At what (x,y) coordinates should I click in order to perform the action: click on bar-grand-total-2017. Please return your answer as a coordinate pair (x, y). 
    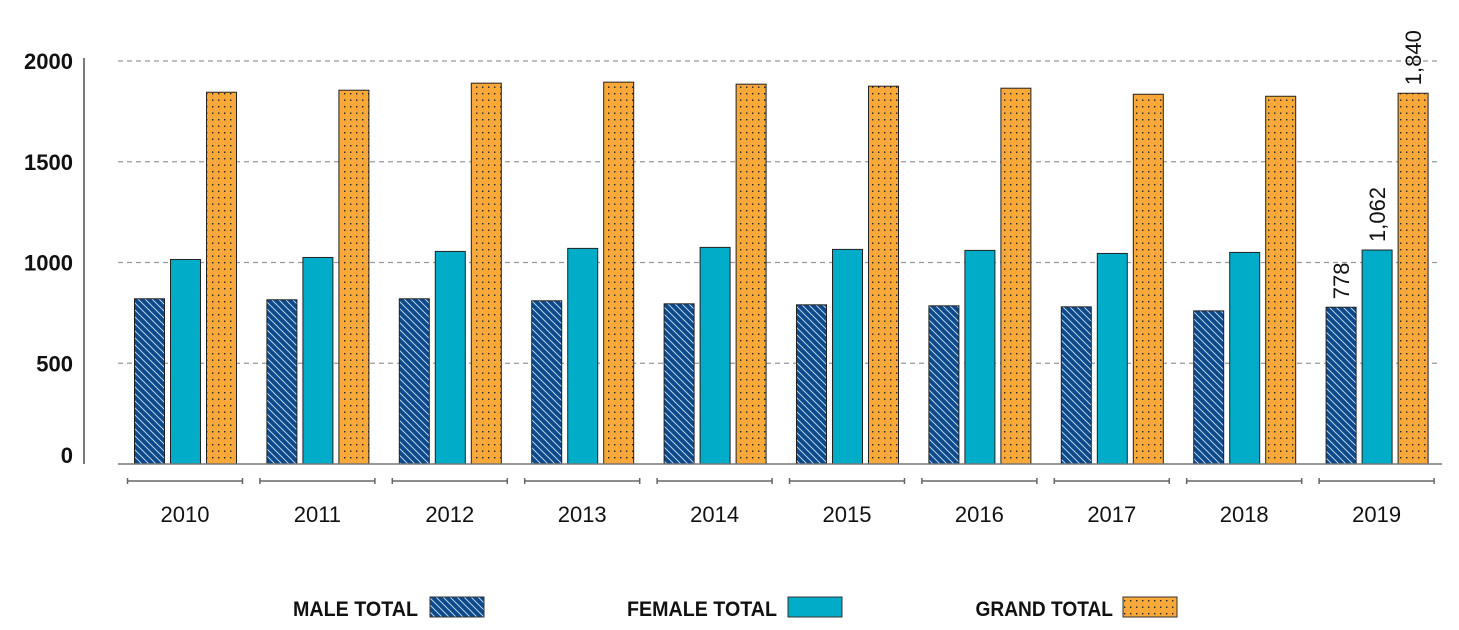
    Looking at the image, I should click on (1148, 279).